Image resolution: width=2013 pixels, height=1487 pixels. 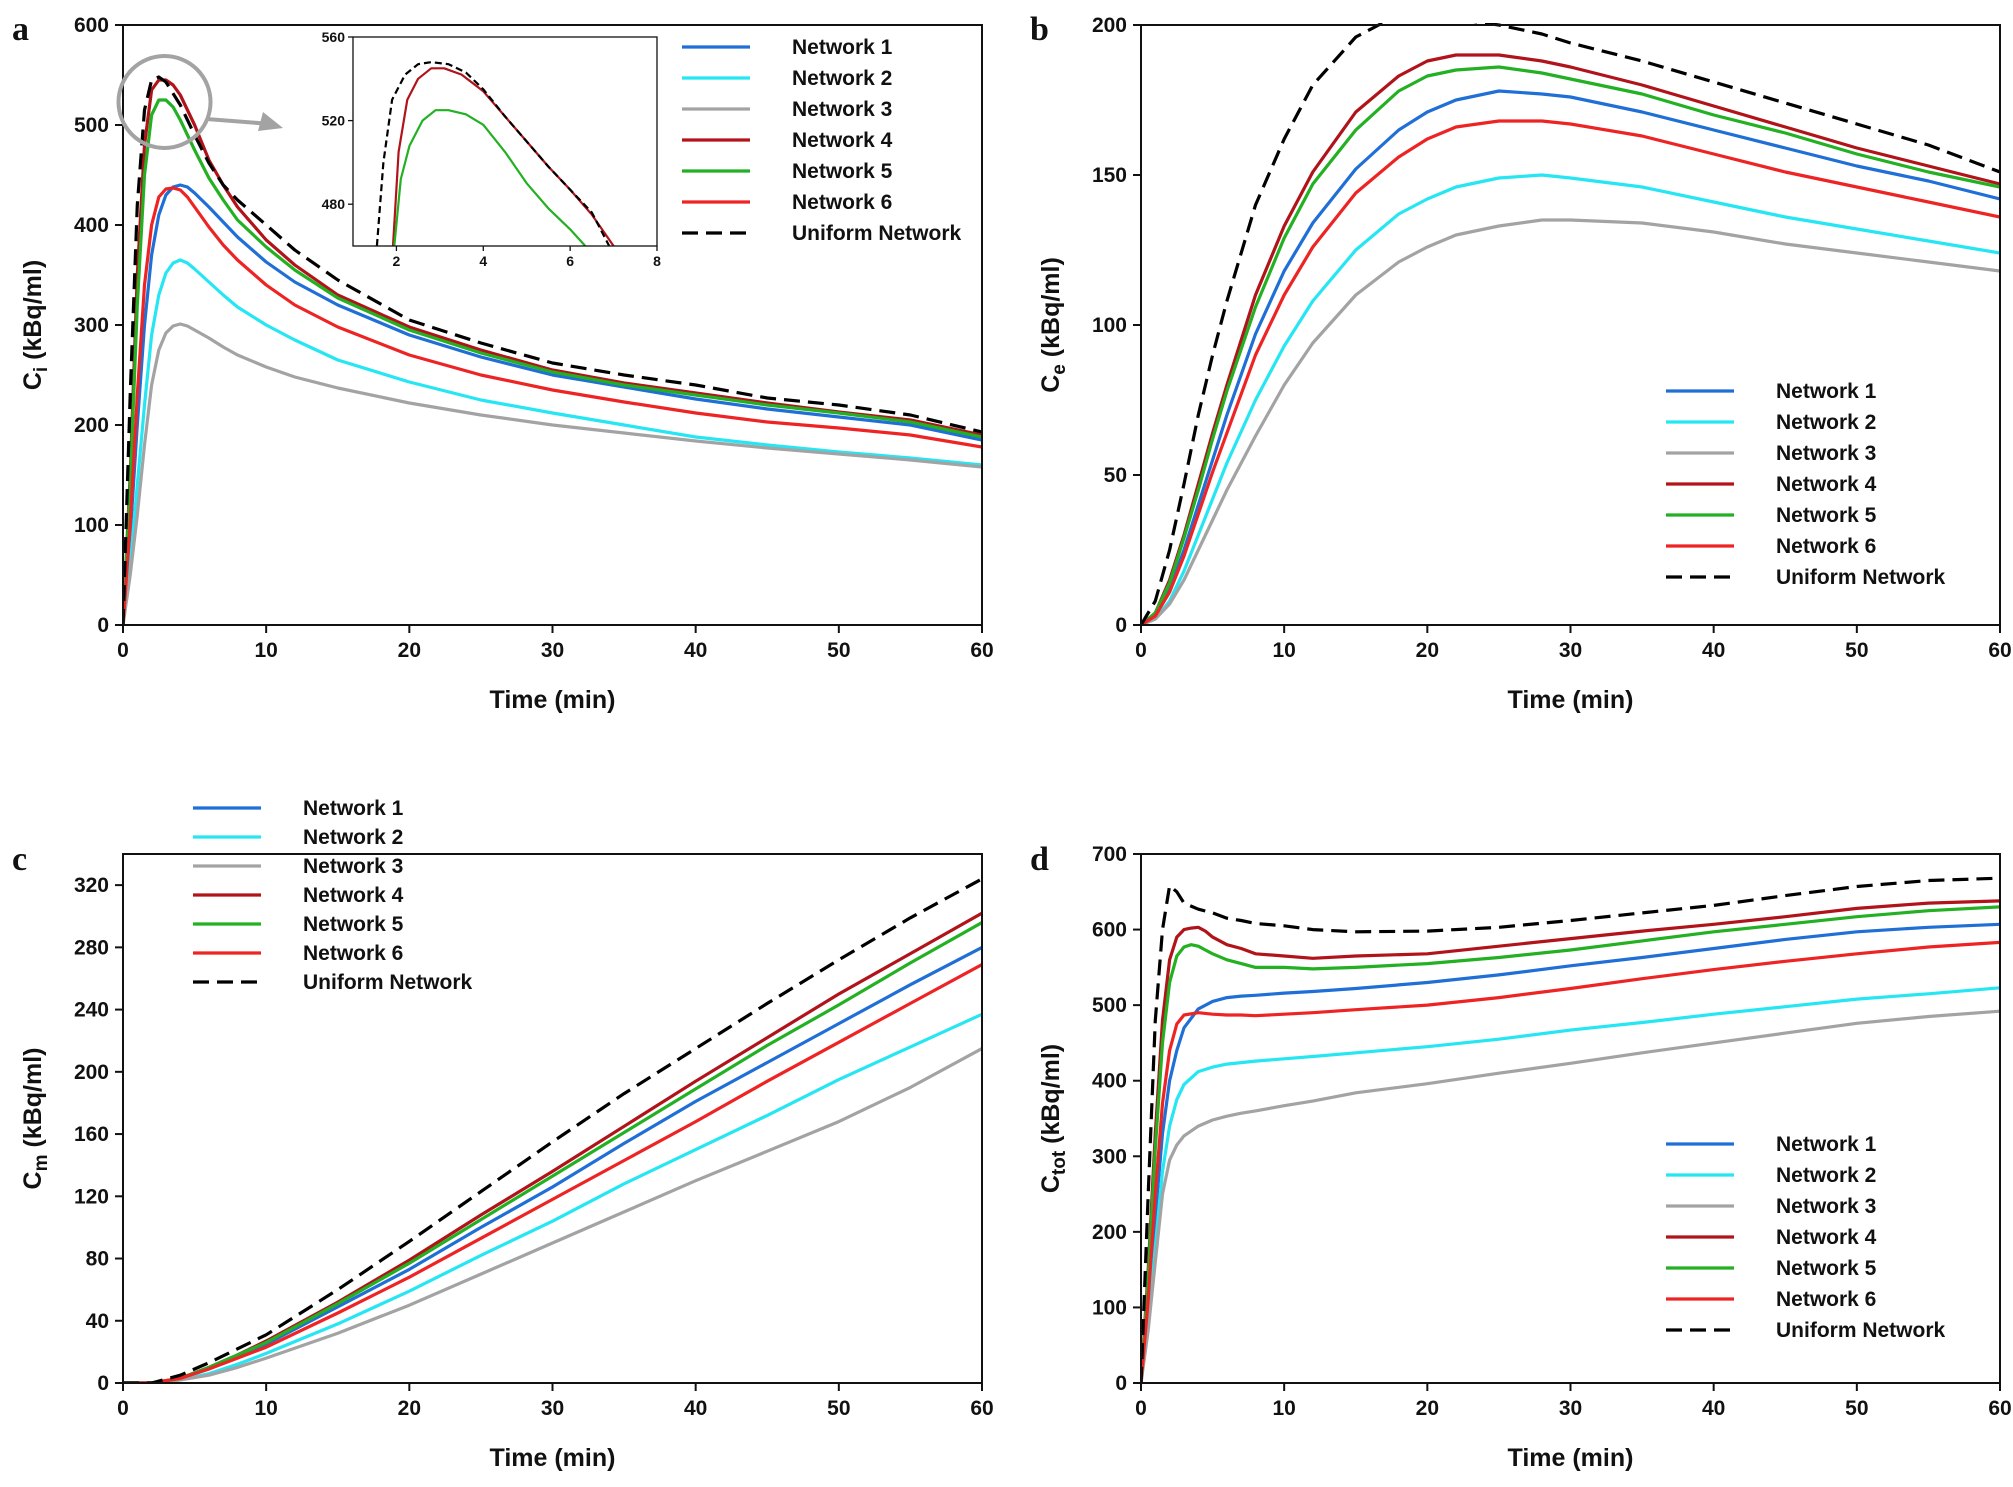 What do you see at coordinates (1109, 854) in the screenshot?
I see `y-tick-label: 700` at bounding box center [1109, 854].